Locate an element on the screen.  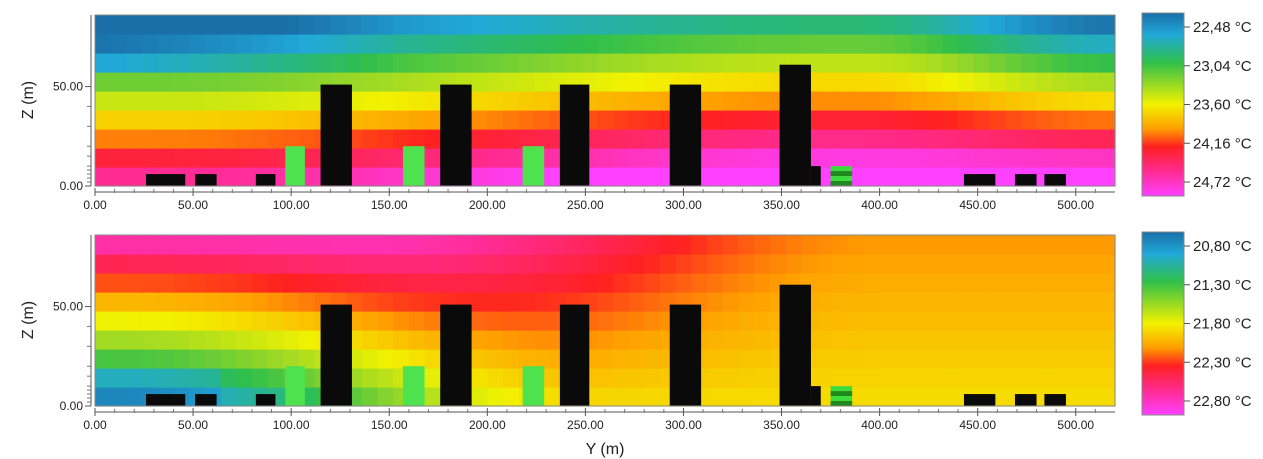
vegetation-block is located at coordinates (841, 174).